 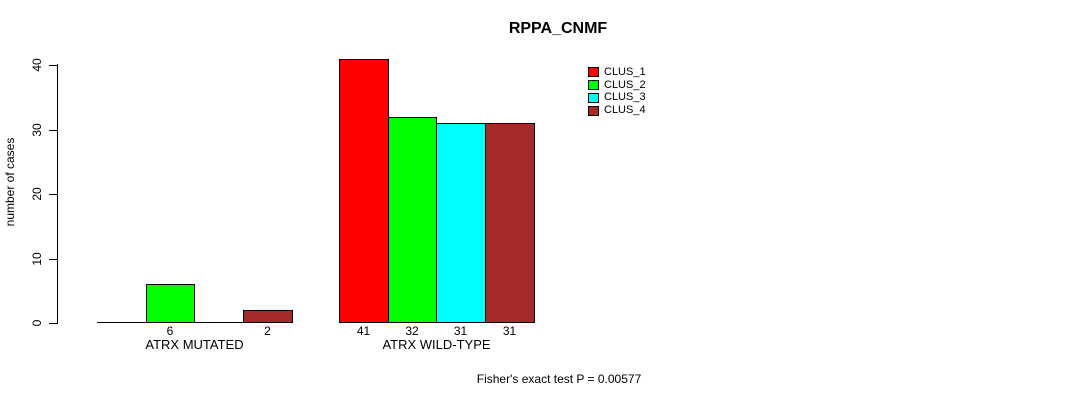 What do you see at coordinates (37, 65) in the screenshot?
I see `y-axis-tick-label: 40` at bounding box center [37, 65].